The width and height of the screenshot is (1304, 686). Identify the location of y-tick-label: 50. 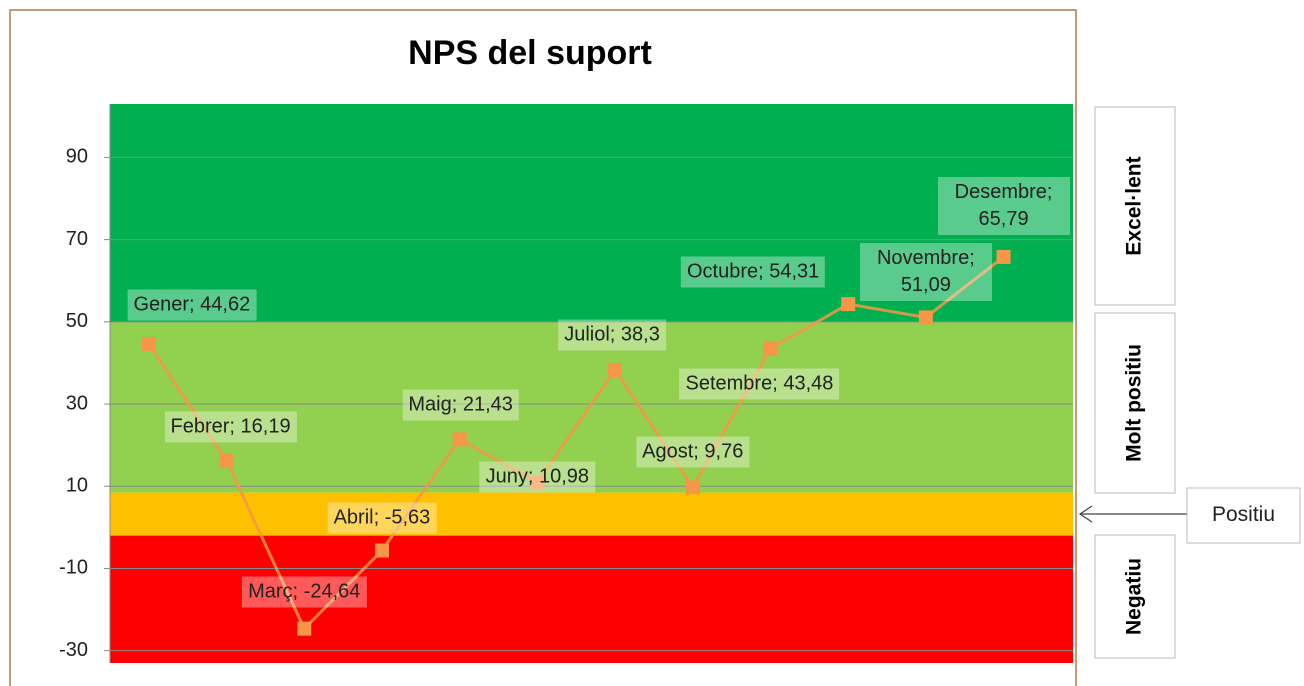
(77, 321).